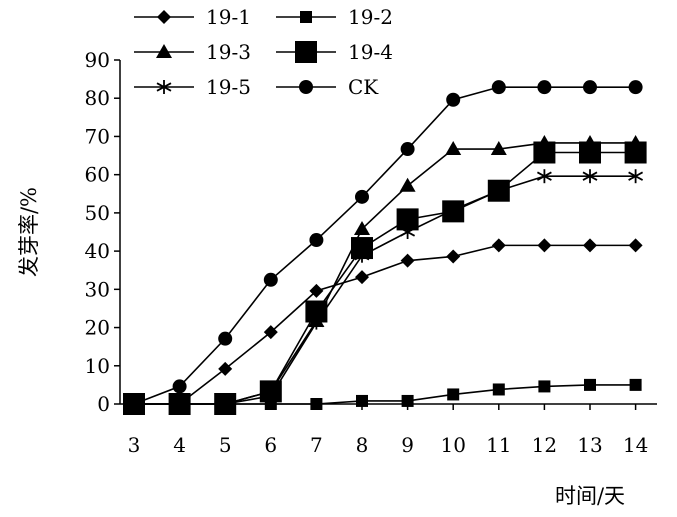 The width and height of the screenshot is (677, 517). What do you see at coordinates (370, 17) in the screenshot?
I see `legend-label: 19-2` at bounding box center [370, 17].